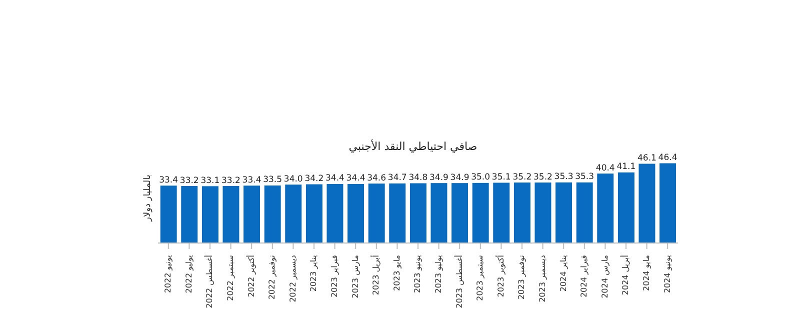  What do you see at coordinates (584, 276) in the screenshot?
I see `x-tick-label: فبراير 2024` at bounding box center [584, 276].